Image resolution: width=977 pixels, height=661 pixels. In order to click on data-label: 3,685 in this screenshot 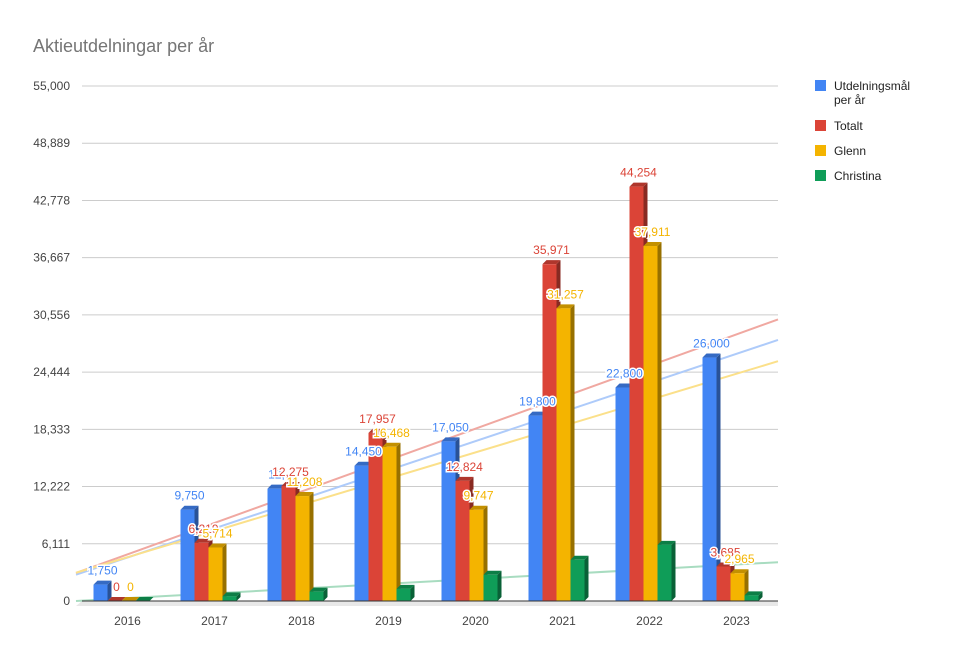, I will do `click(725, 552)`.